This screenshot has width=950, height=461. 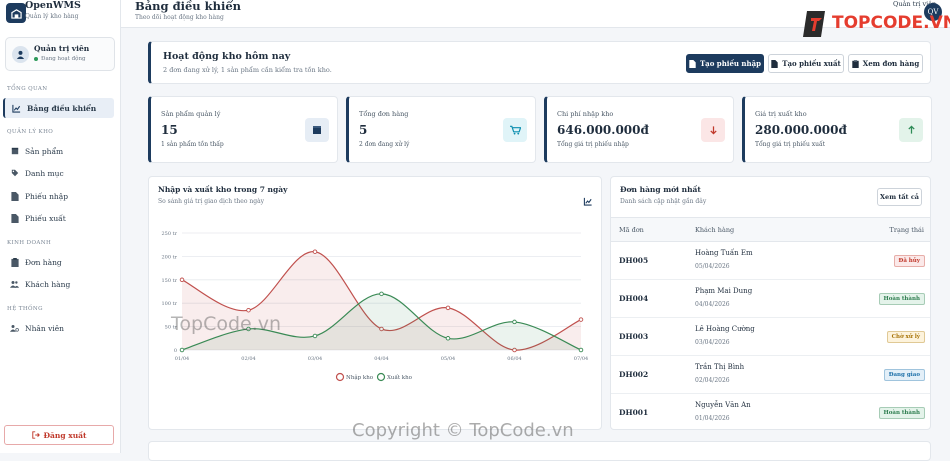 What do you see at coordinates (660, 189) in the screenshot?
I see `orders-title: Đơn hàng mới nhất` at bounding box center [660, 189].